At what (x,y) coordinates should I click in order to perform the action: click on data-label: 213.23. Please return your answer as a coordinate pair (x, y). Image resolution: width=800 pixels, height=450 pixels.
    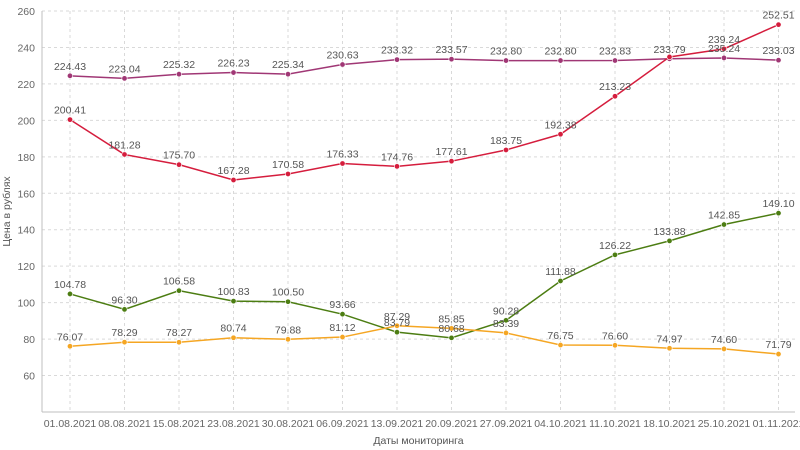
    Looking at the image, I should click on (615, 87).